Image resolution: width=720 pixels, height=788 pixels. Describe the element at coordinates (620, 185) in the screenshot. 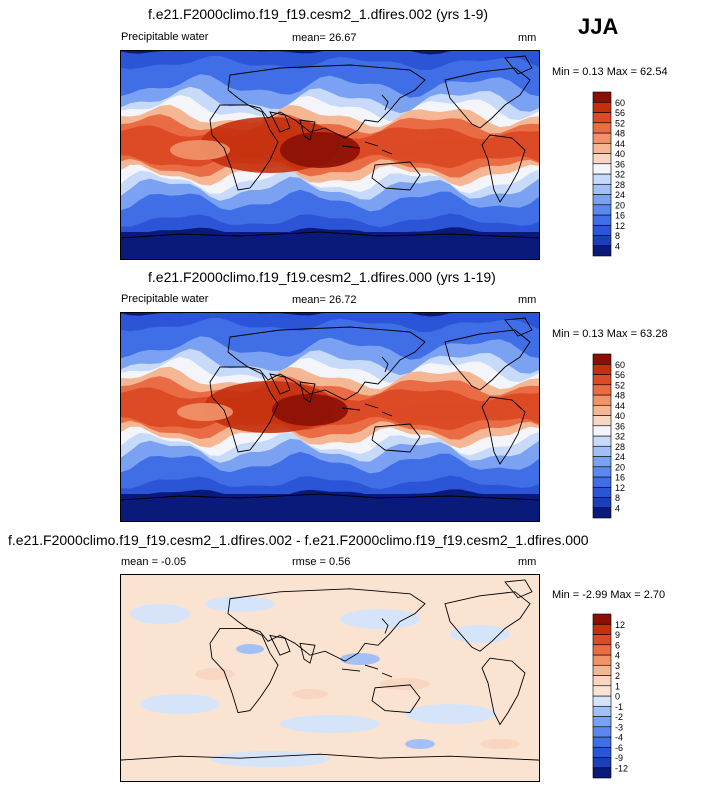

I see `panel1-colorbar-tick-label: 28` at that location.